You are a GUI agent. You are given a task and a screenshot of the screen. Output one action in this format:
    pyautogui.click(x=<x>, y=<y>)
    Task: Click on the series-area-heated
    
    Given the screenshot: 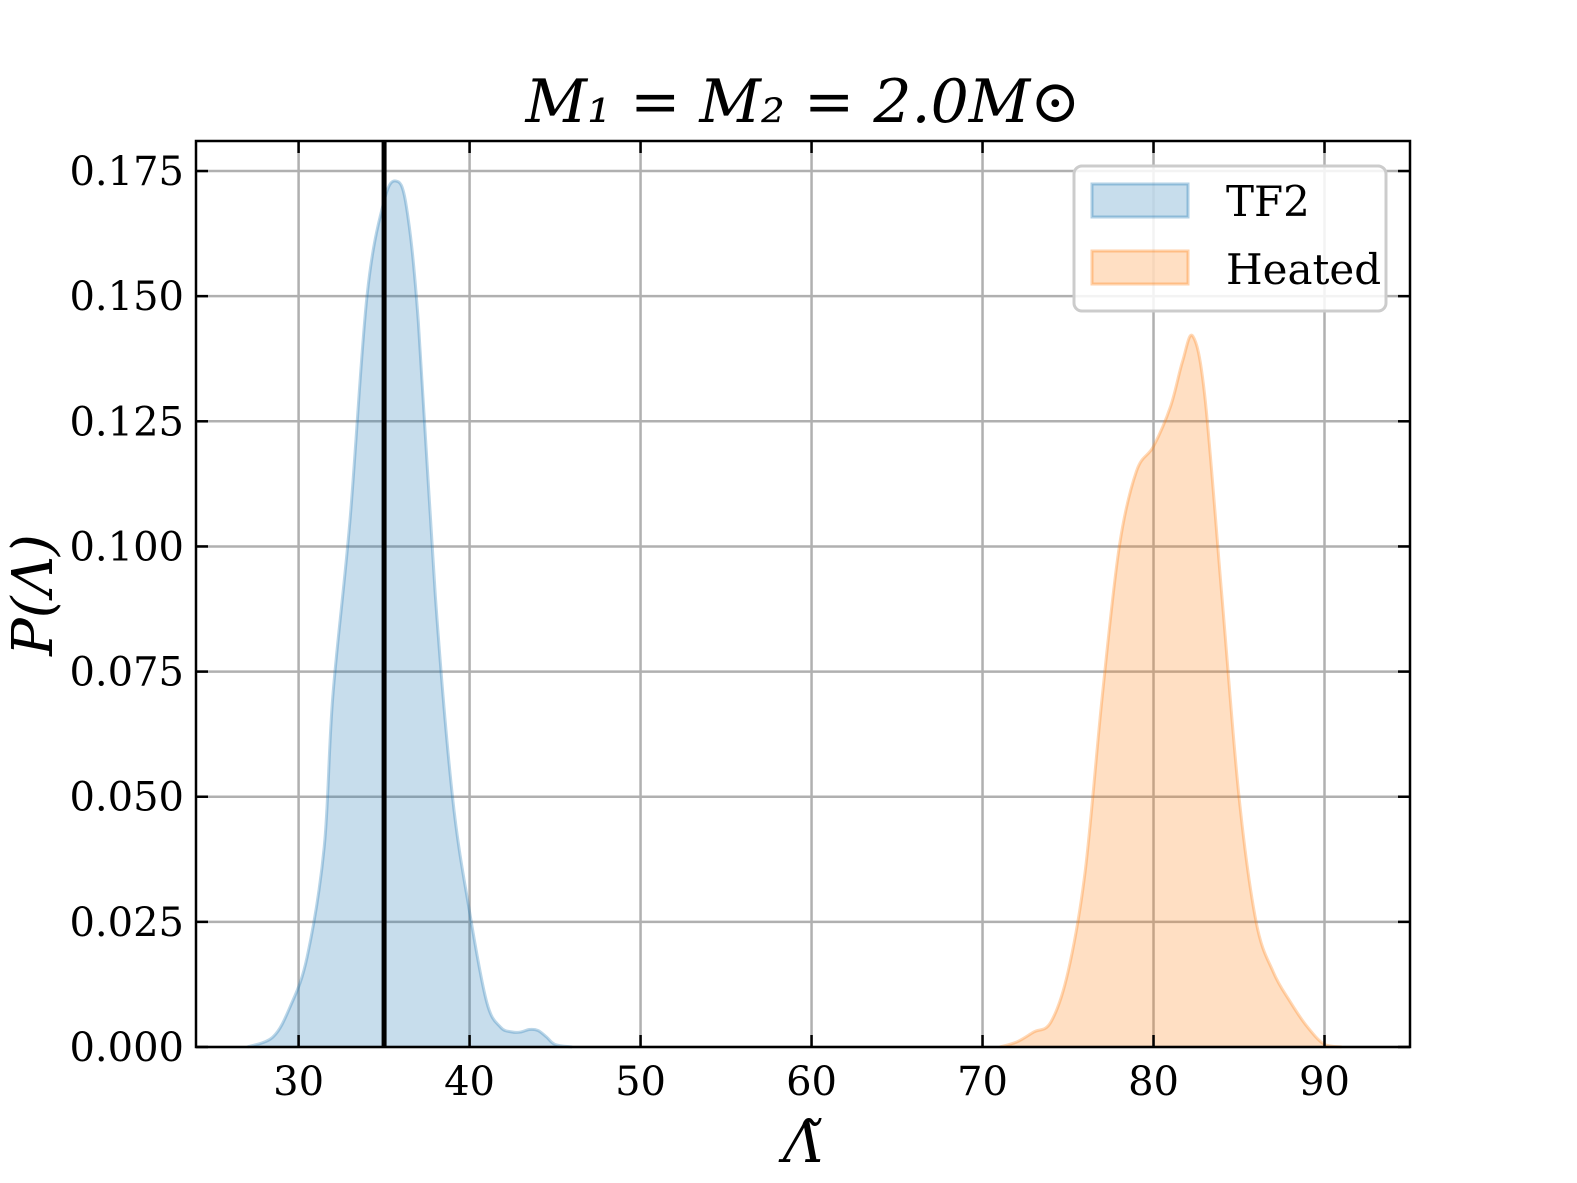 What is the action you would take?
    pyautogui.click(x=1170, y=691)
    